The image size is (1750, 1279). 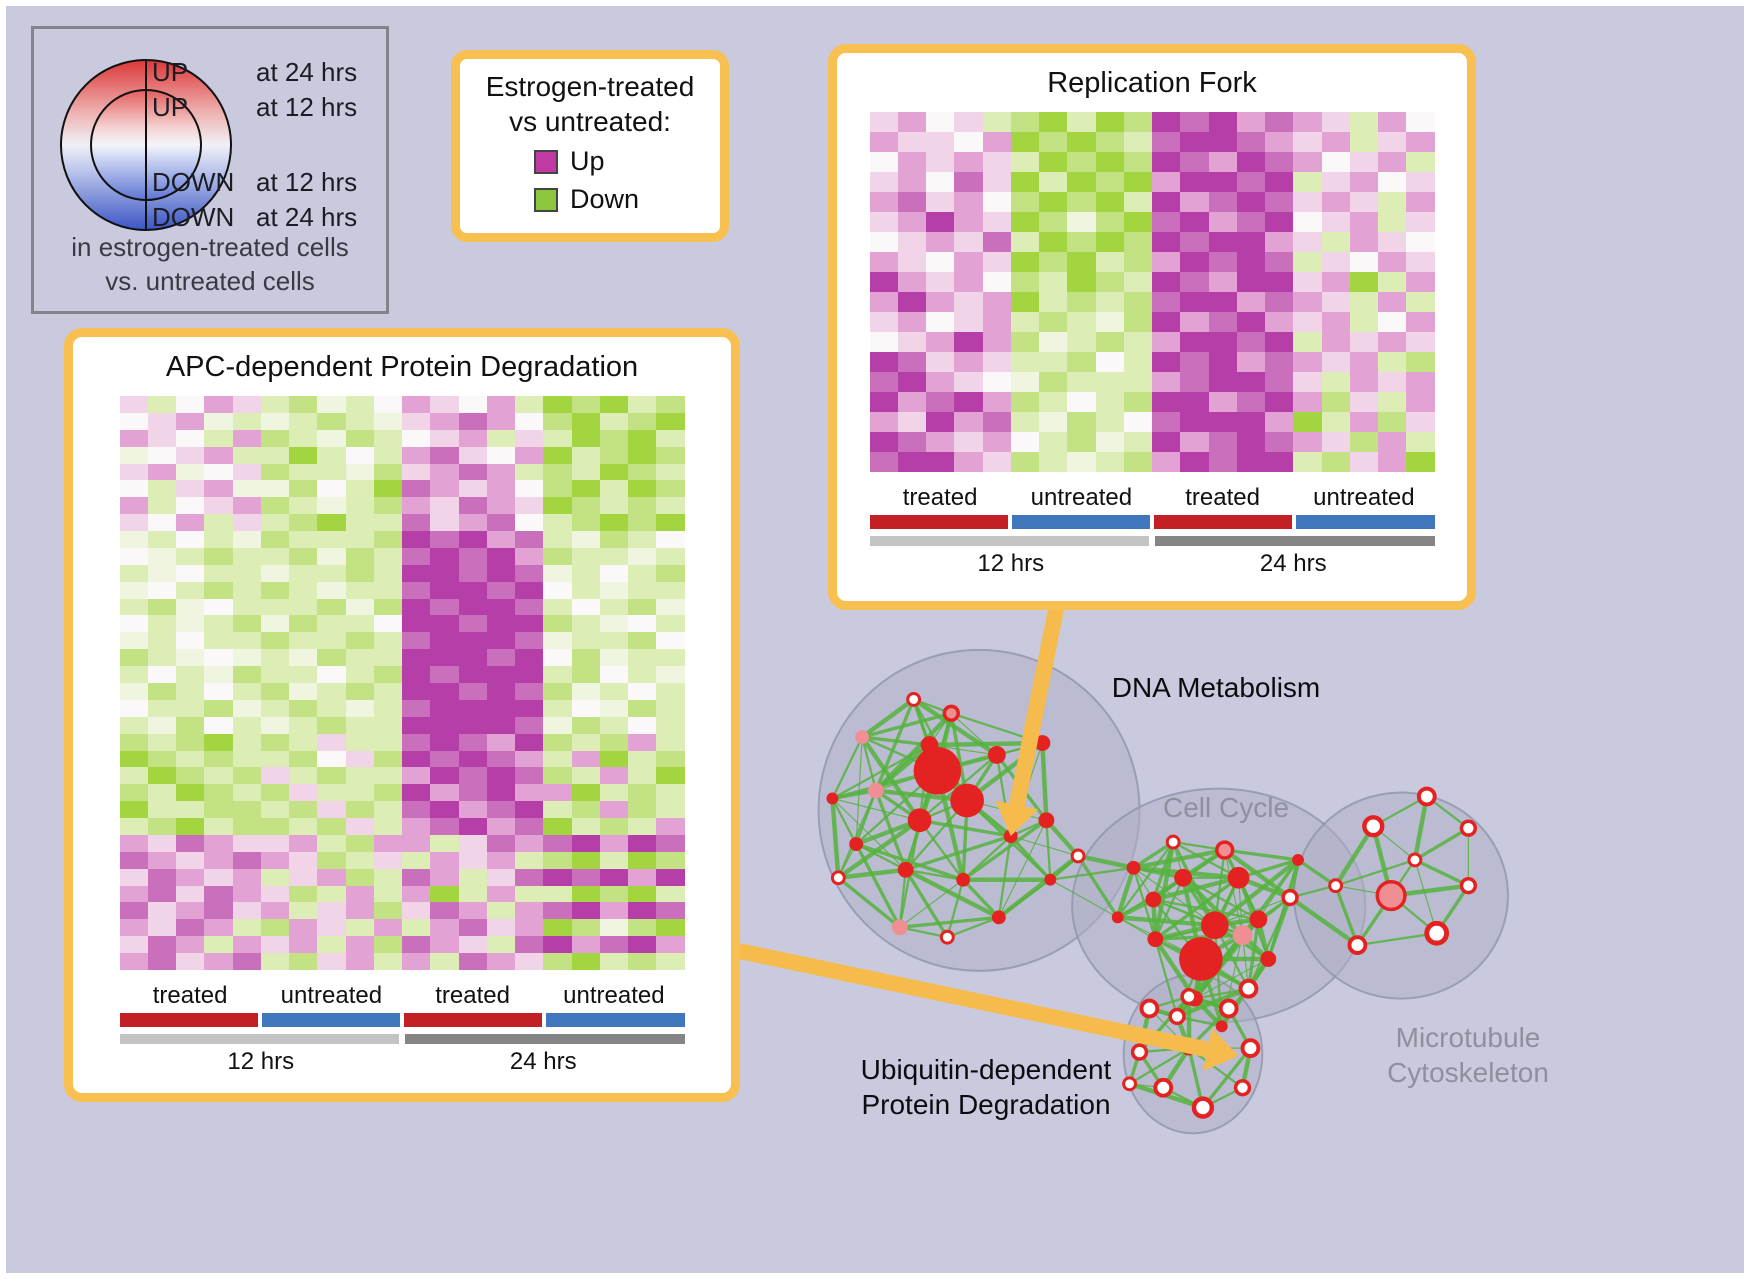 What do you see at coordinates (590, 86) in the screenshot?
I see `title-line: Estrogen-treated` at bounding box center [590, 86].